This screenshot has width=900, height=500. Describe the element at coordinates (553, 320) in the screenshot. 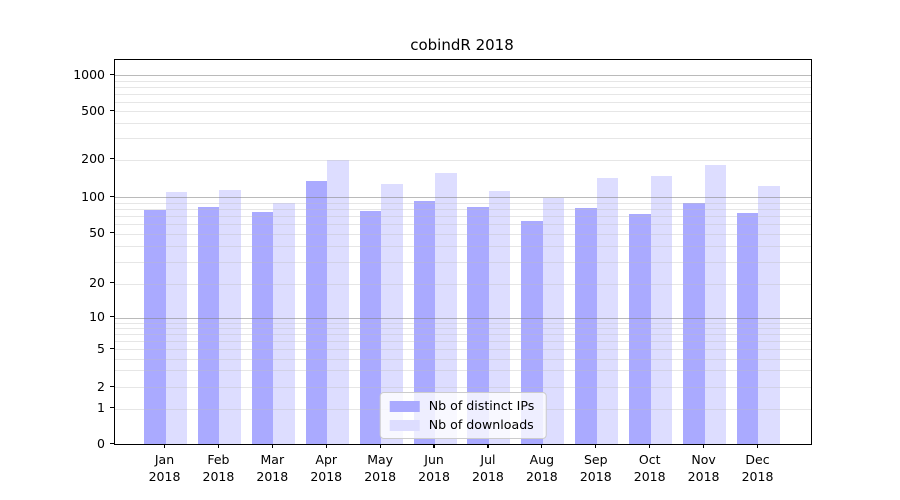

I see `bar-nb-of-downloads-aug` at that location.